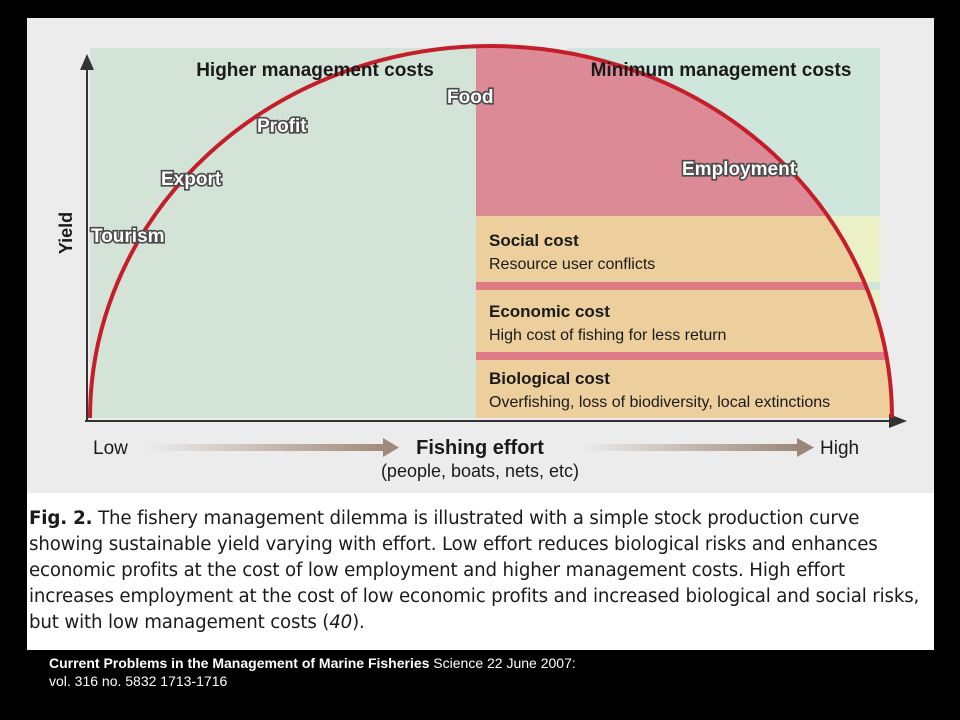 The image size is (960, 720). I want to click on social-cost-desc: Resource user conflicts, so click(572, 264).